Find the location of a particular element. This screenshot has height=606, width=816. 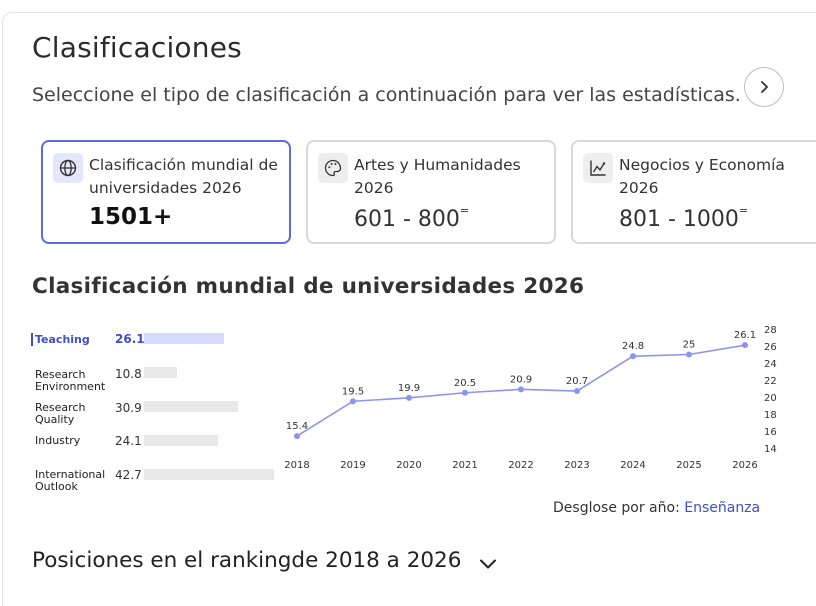

data-label: 26.1 is located at coordinates (745, 335).